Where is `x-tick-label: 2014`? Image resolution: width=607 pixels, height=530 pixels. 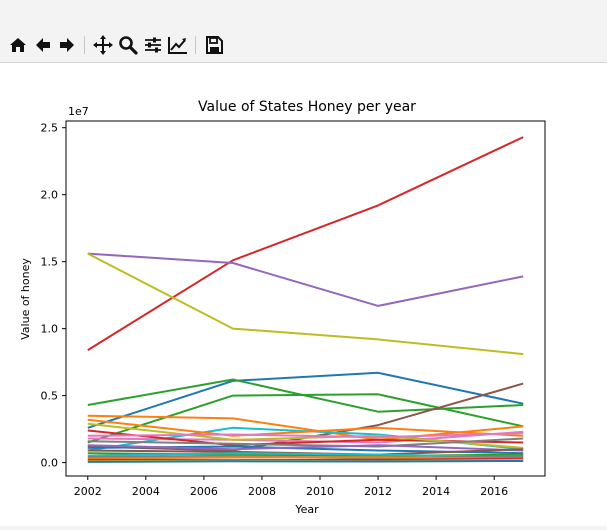
x-tick-label: 2014 is located at coordinates (436, 491).